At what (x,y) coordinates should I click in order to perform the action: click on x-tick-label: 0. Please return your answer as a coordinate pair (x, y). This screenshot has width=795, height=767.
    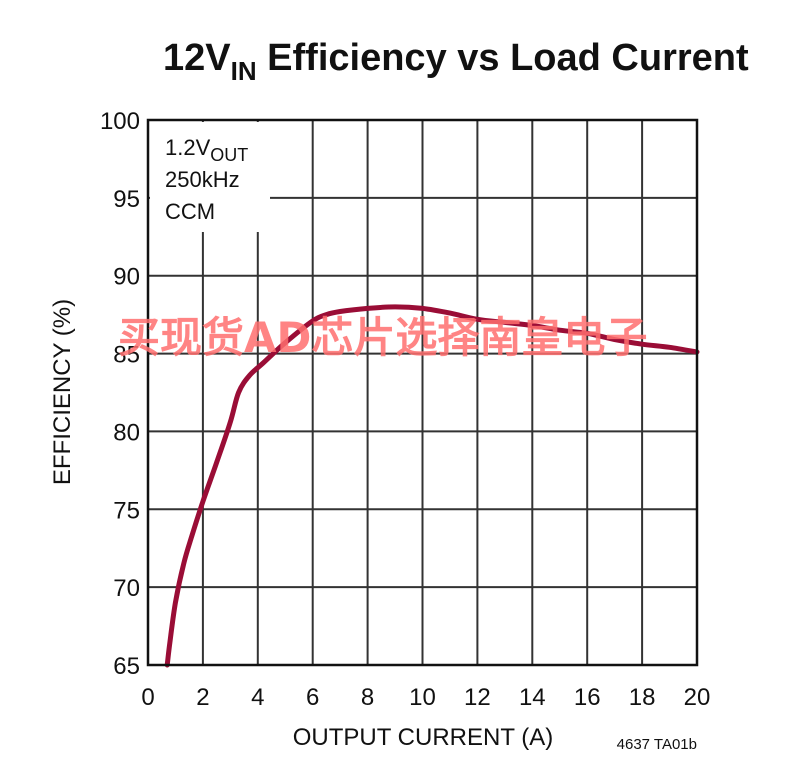
    Looking at the image, I should click on (147, 697).